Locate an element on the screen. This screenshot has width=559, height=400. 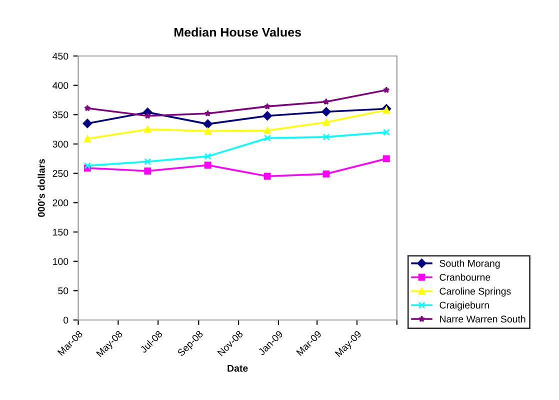
y-tick-label: 350 is located at coordinates (60, 114).